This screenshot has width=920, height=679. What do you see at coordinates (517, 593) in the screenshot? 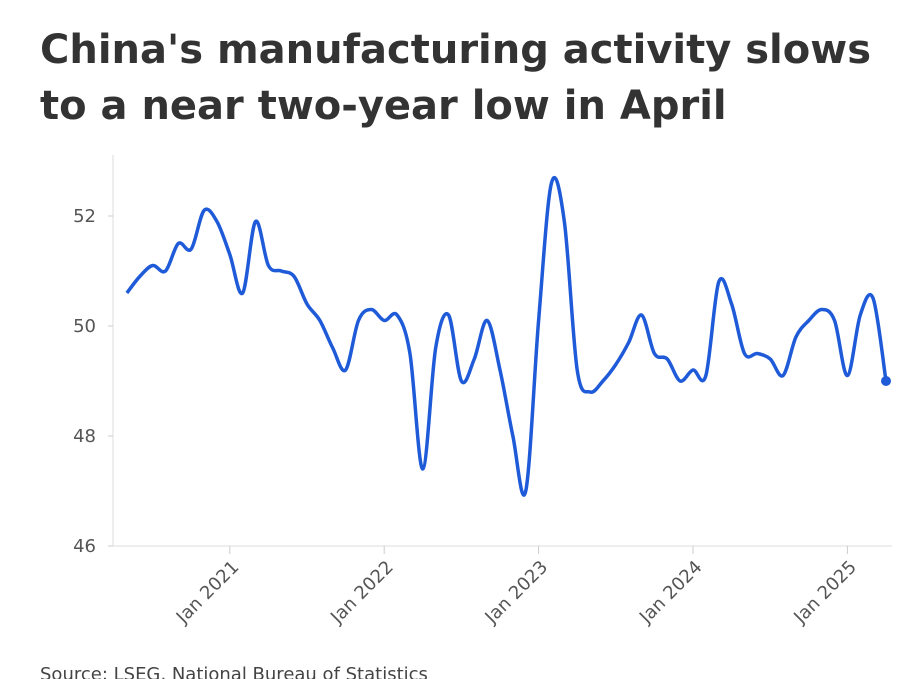
I see `x-tick-label: Jan 2023` at bounding box center [517, 593].